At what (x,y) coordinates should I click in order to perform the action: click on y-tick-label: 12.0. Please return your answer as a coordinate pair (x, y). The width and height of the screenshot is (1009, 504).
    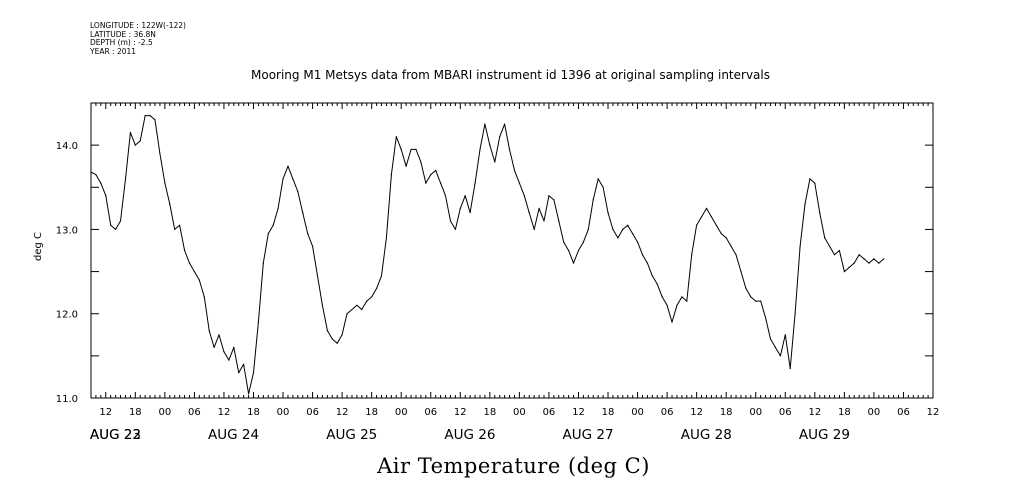
    Looking at the image, I should click on (67, 315).